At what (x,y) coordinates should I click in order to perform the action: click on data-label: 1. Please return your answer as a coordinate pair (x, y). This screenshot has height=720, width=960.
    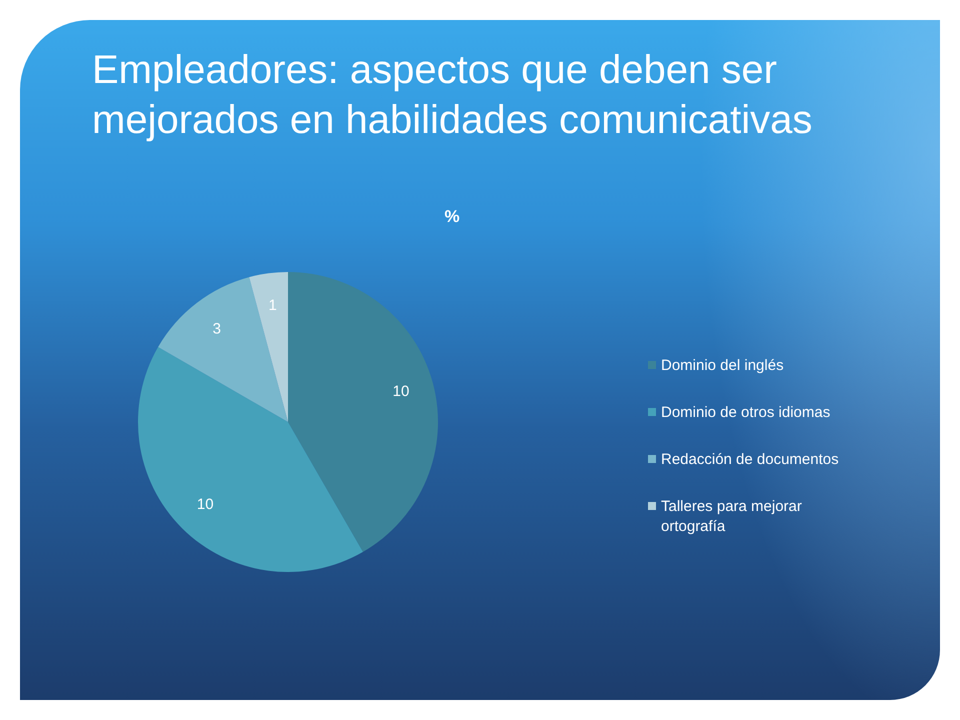
    Looking at the image, I should click on (272, 305).